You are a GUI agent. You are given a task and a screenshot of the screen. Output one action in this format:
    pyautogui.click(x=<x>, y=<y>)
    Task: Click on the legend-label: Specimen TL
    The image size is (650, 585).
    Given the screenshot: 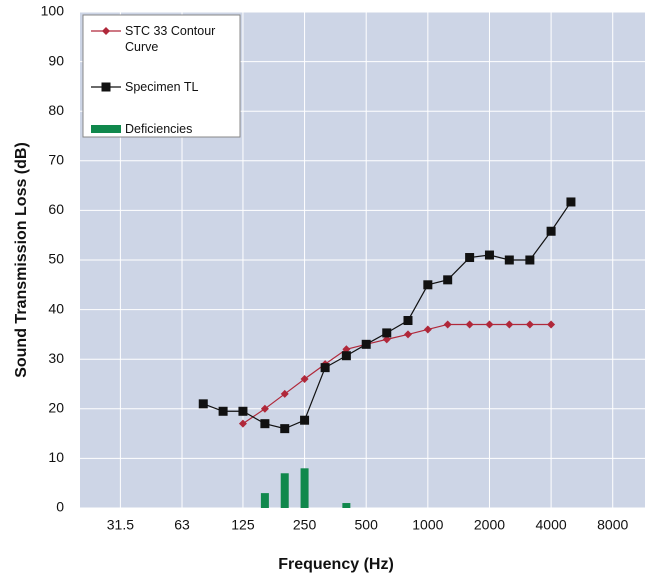 What is the action you would take?
    pyautogui.click(x=162, y=87)
    